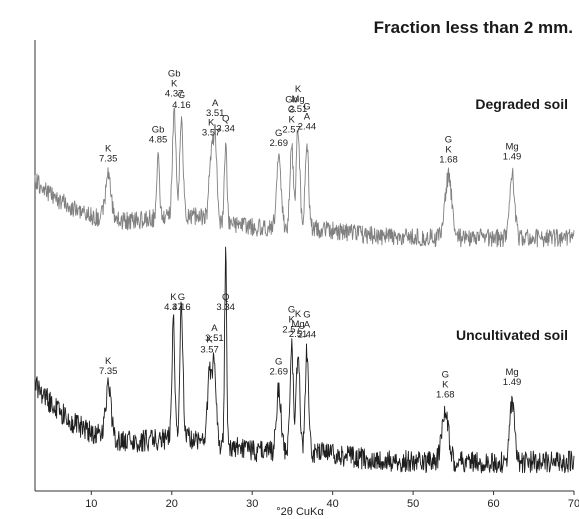  I want to click on chart-title: Fraction less than 2 mm., so click(473, 27).